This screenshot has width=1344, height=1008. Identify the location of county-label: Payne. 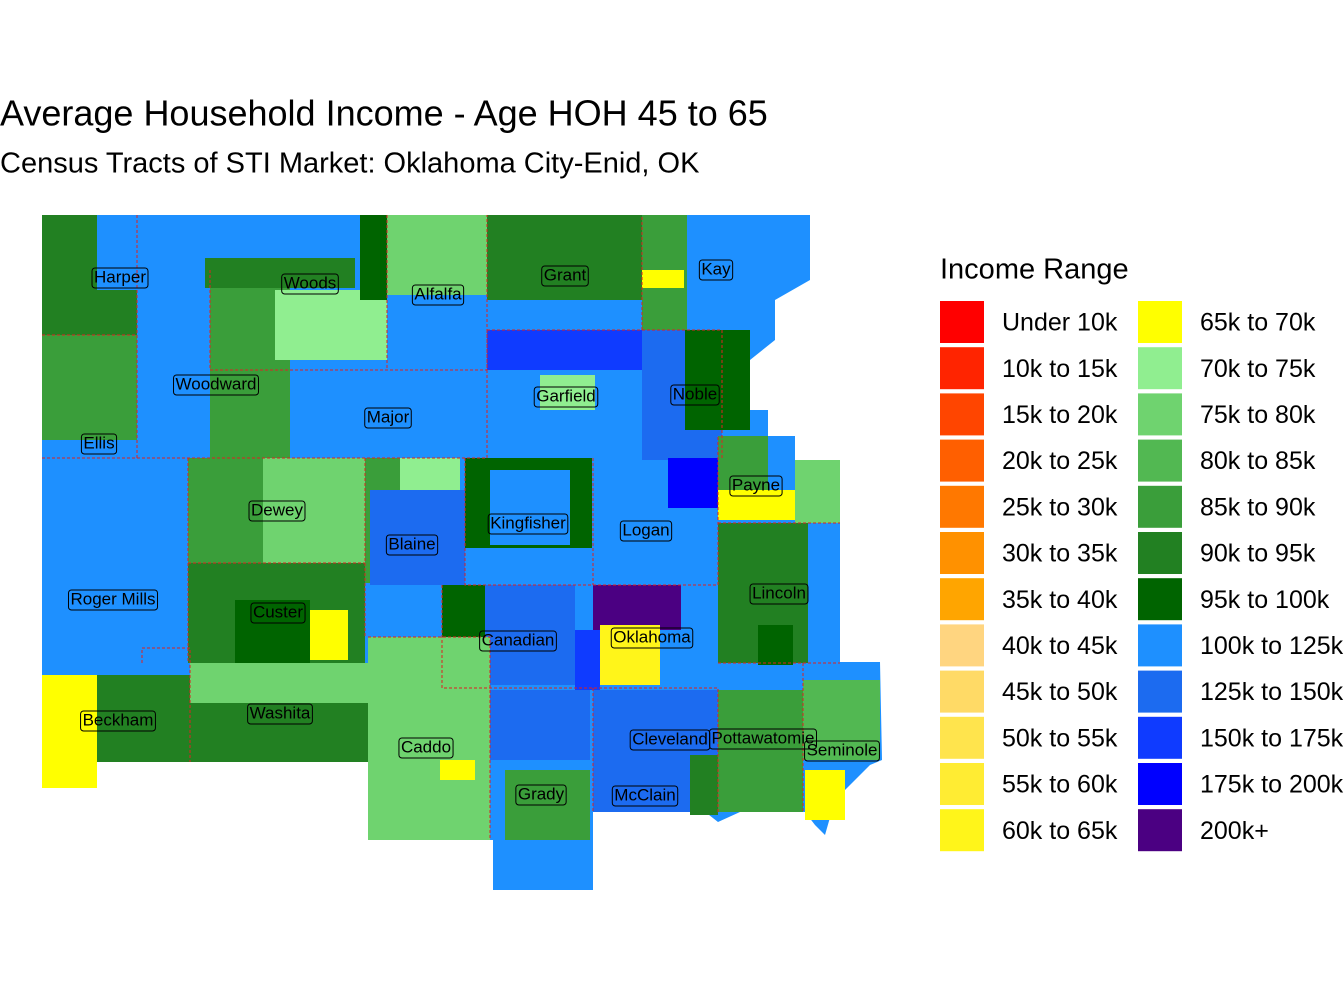
(756, 484).